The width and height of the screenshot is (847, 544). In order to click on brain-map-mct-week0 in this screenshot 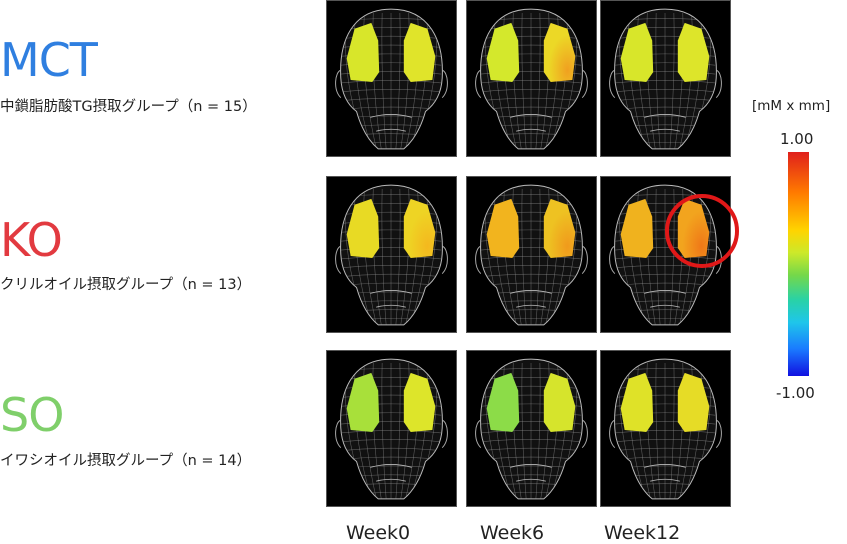, I will do `click(391, 78)`.